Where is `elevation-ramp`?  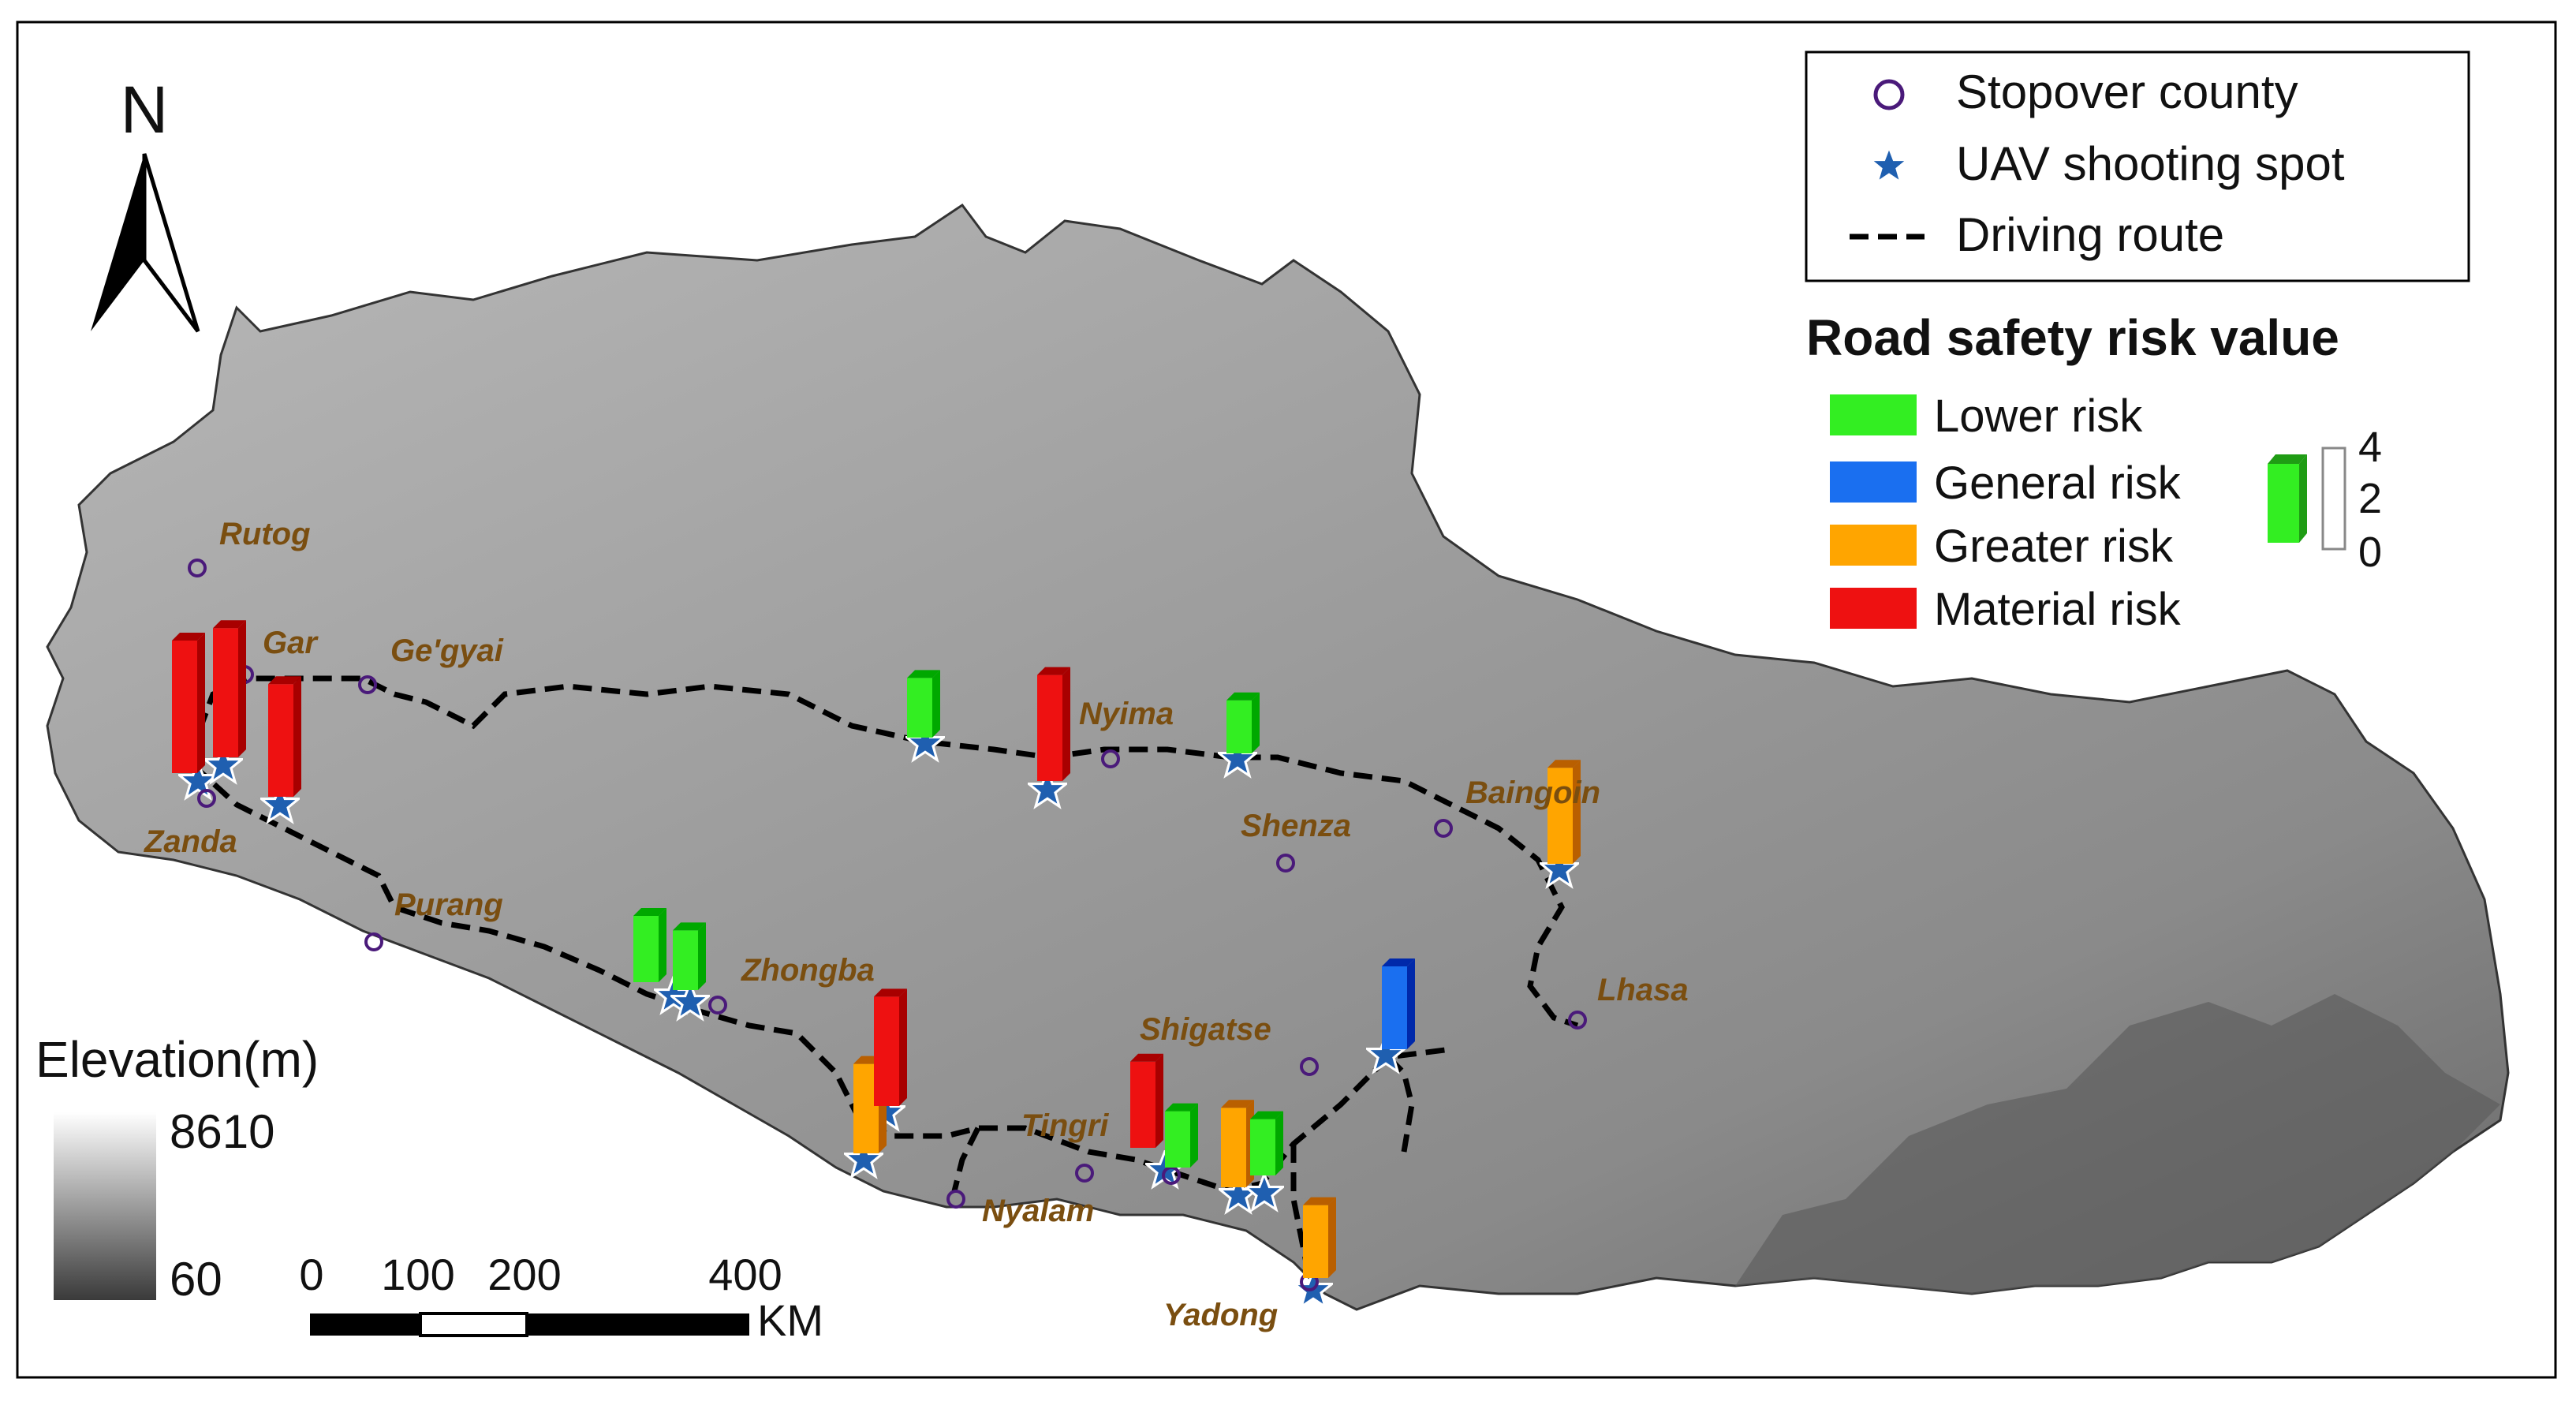 elevation-ramp is located at coordinates (105, 1206).